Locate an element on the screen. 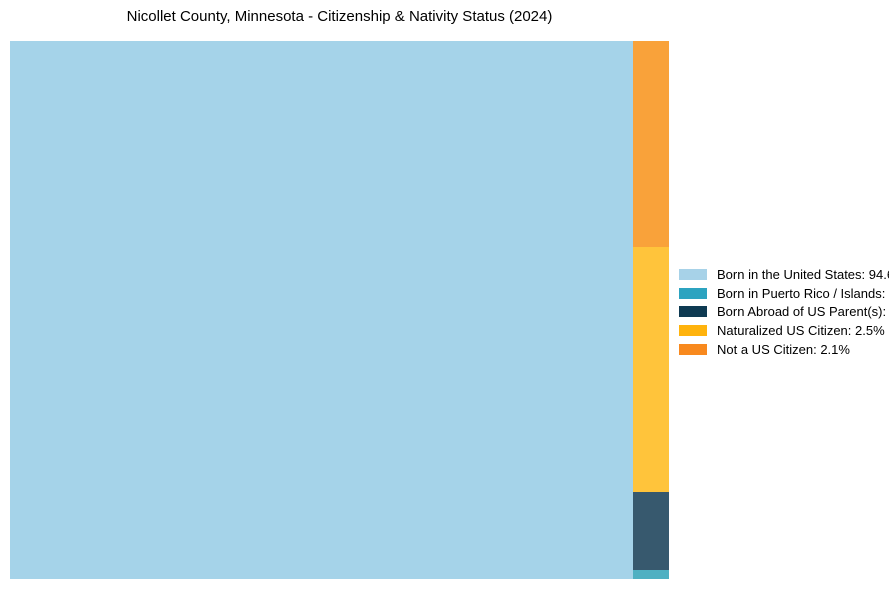 This screenshot has height=590, width=889. legend-item: Born in the United States: 94.6% is located at coordinates (784, 274).